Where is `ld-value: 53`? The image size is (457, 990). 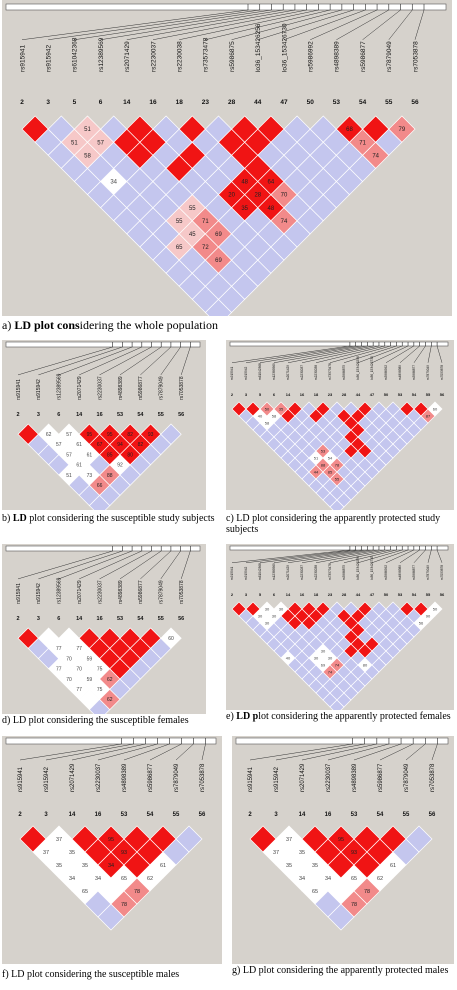 ld-value: 53 is located at coordinates (323, 450).